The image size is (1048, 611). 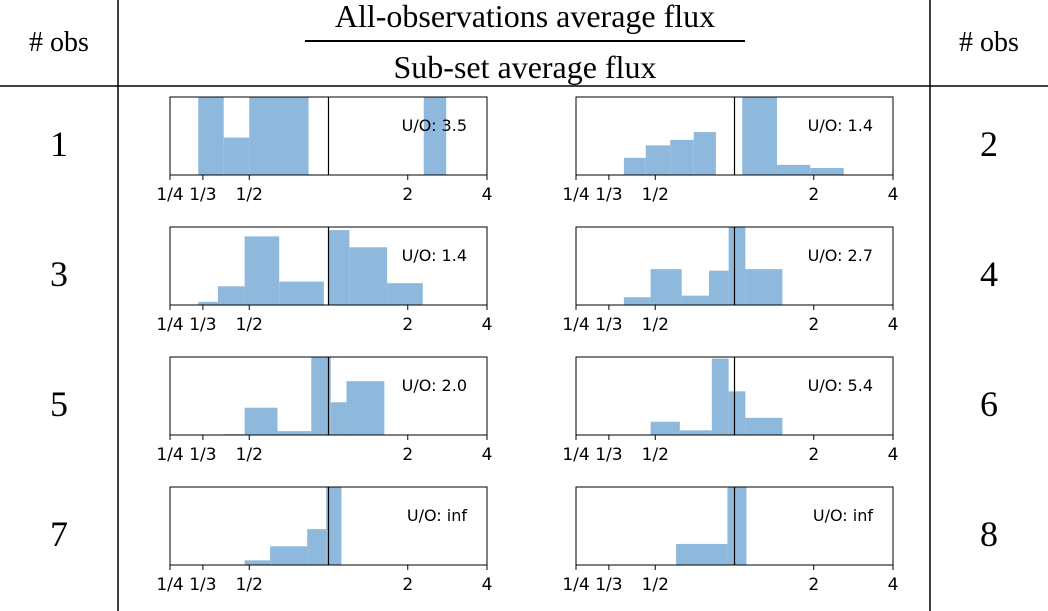 What do you see at coordinates (59, 42) in the screenshot?
I see `header-obs-left: # obs` at bounding box center [59, 42].